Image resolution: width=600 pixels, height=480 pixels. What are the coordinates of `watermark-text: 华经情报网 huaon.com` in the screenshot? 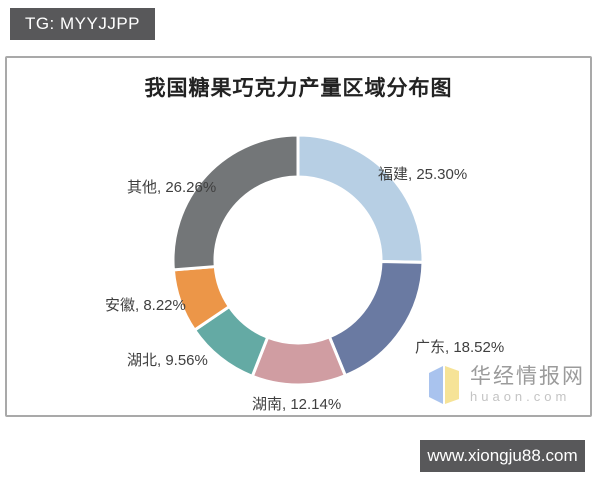 It's located at (527, 385).